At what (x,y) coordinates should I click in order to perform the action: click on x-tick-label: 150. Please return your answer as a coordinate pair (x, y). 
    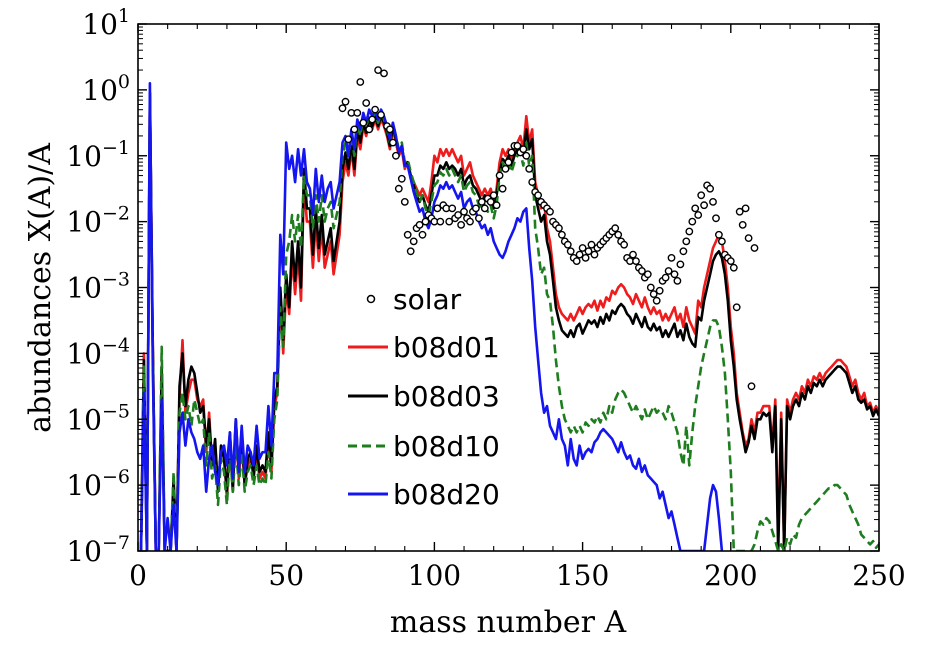
    Looking at the image, I should click on (582, 575).